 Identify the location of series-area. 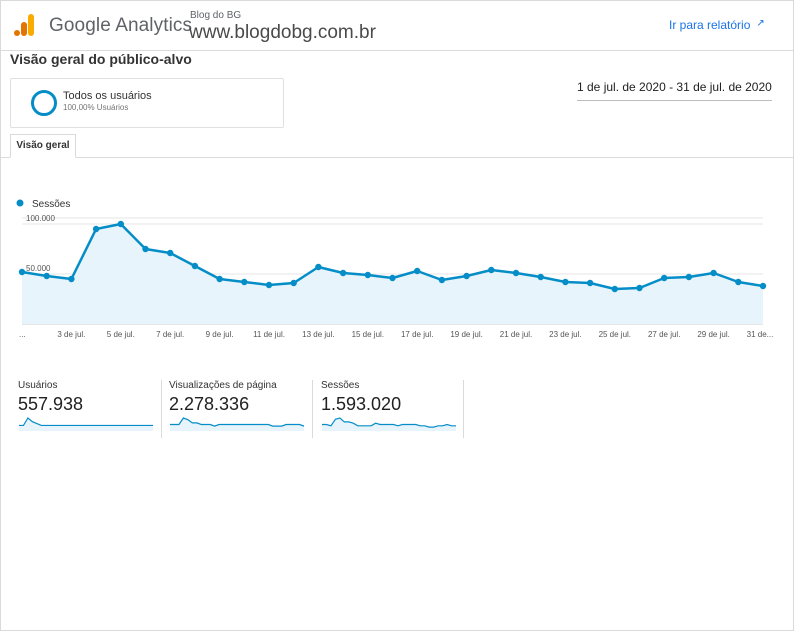
(392, 274).